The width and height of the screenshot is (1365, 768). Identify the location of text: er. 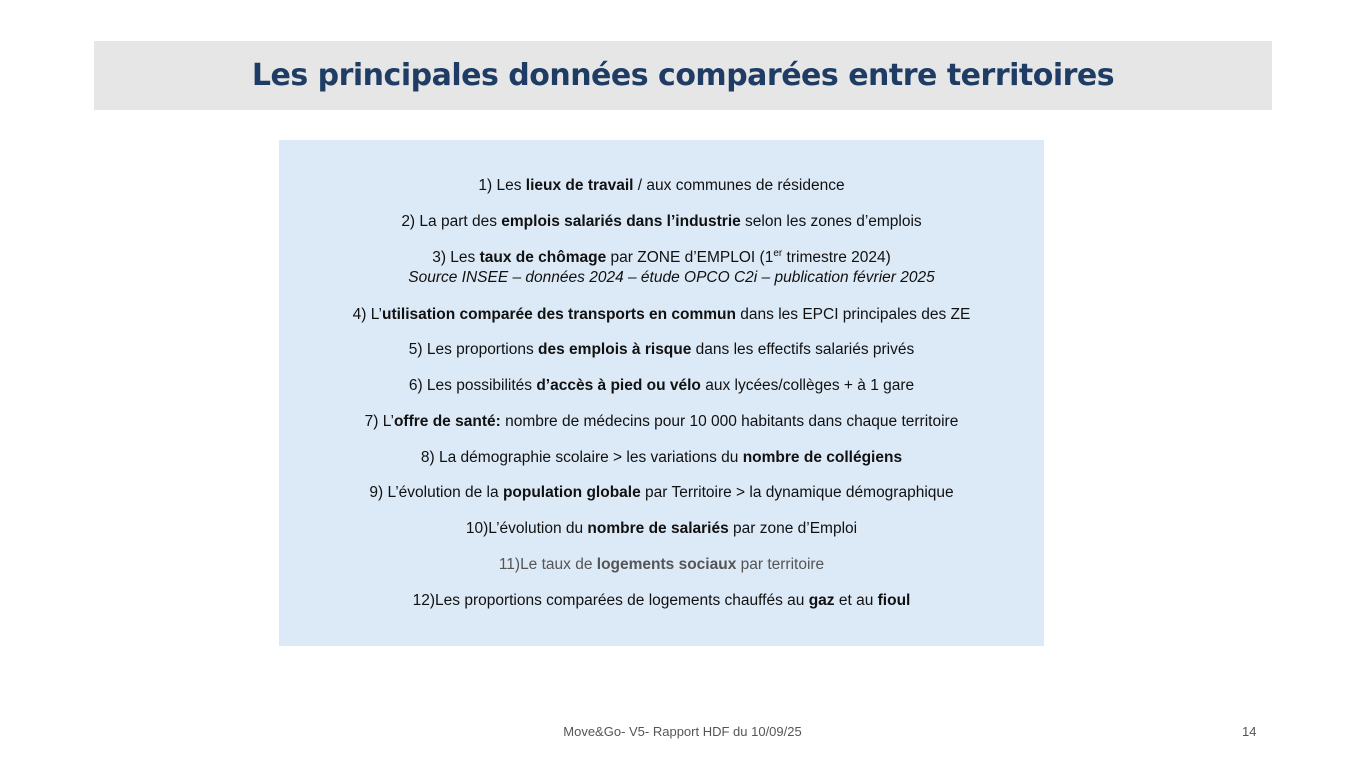
(778, 253).